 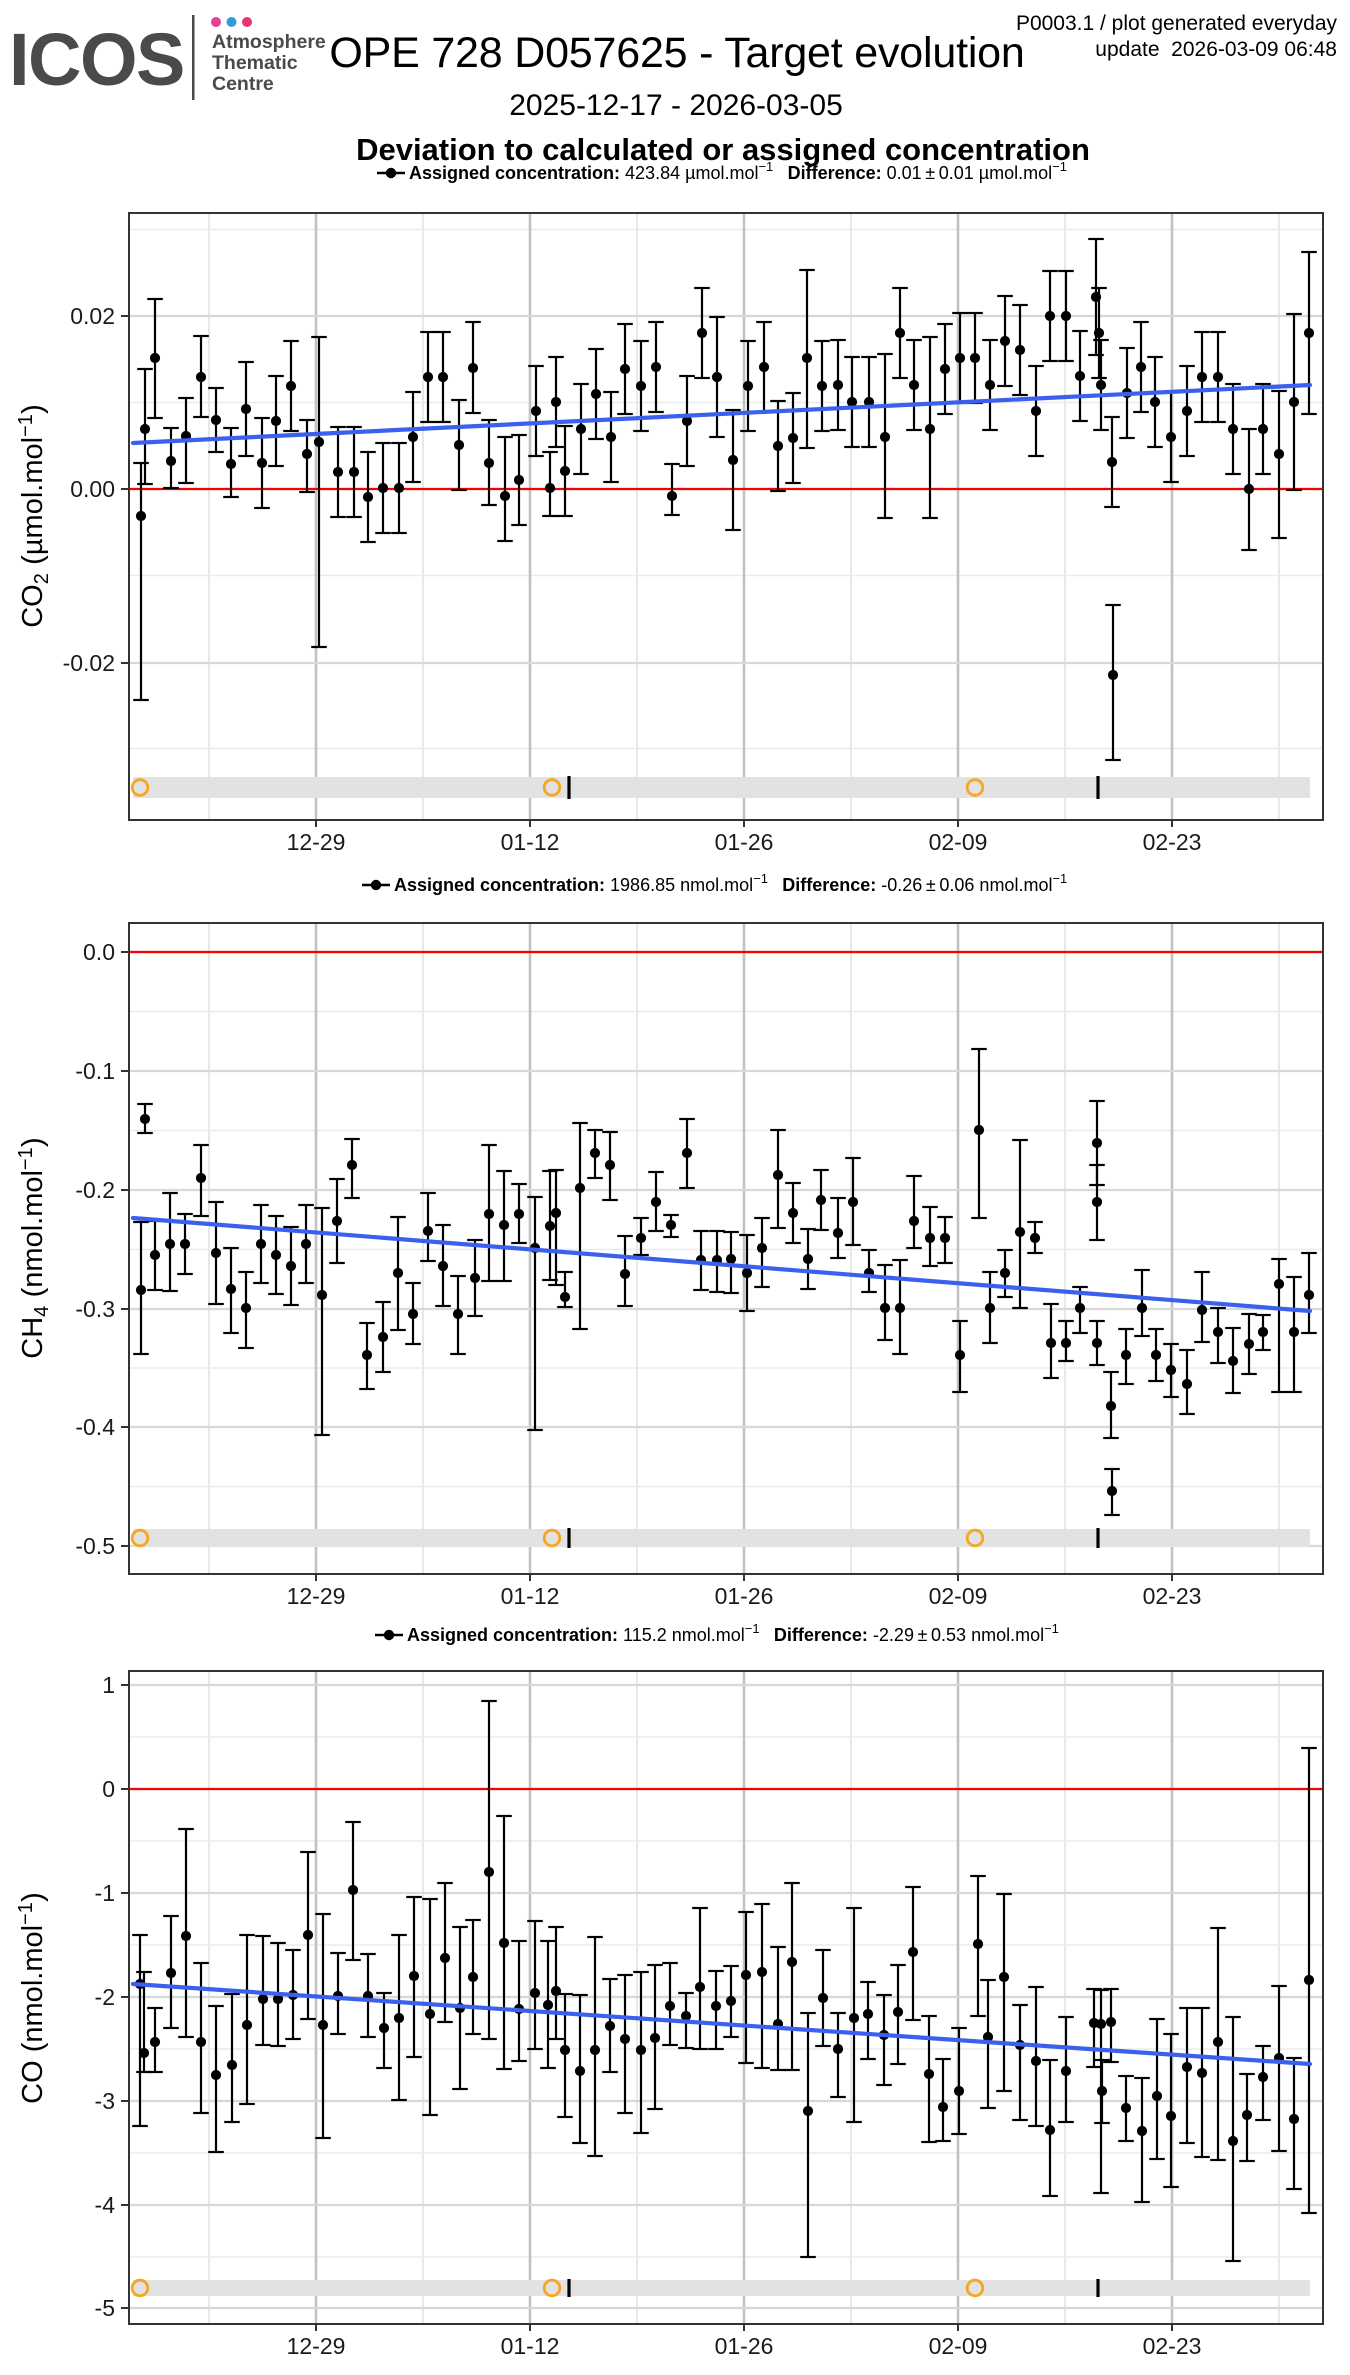 What do you see at coordinates (243, 84) in the screenshot?
I see `svg-text: Centre` at bounding box center [243, 84].